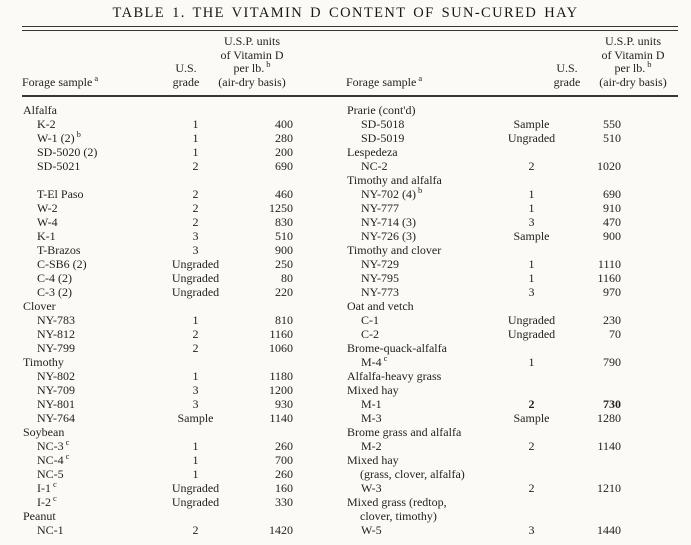 The height and width of the screenshot is (545, 691). Describe the element at coordinates (394, 180) in the screenshot. I see `forage-sample-cell: Timothy and alfalfa` at that location.